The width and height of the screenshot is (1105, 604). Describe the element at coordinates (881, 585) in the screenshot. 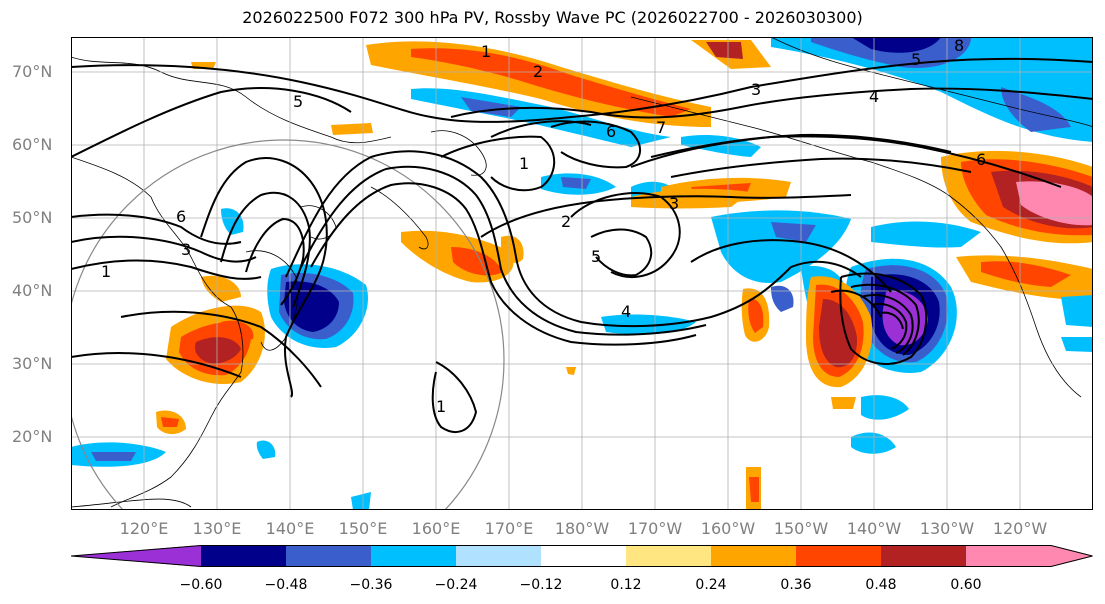

I see `colorbar-tick-label: 0.48` at that location.